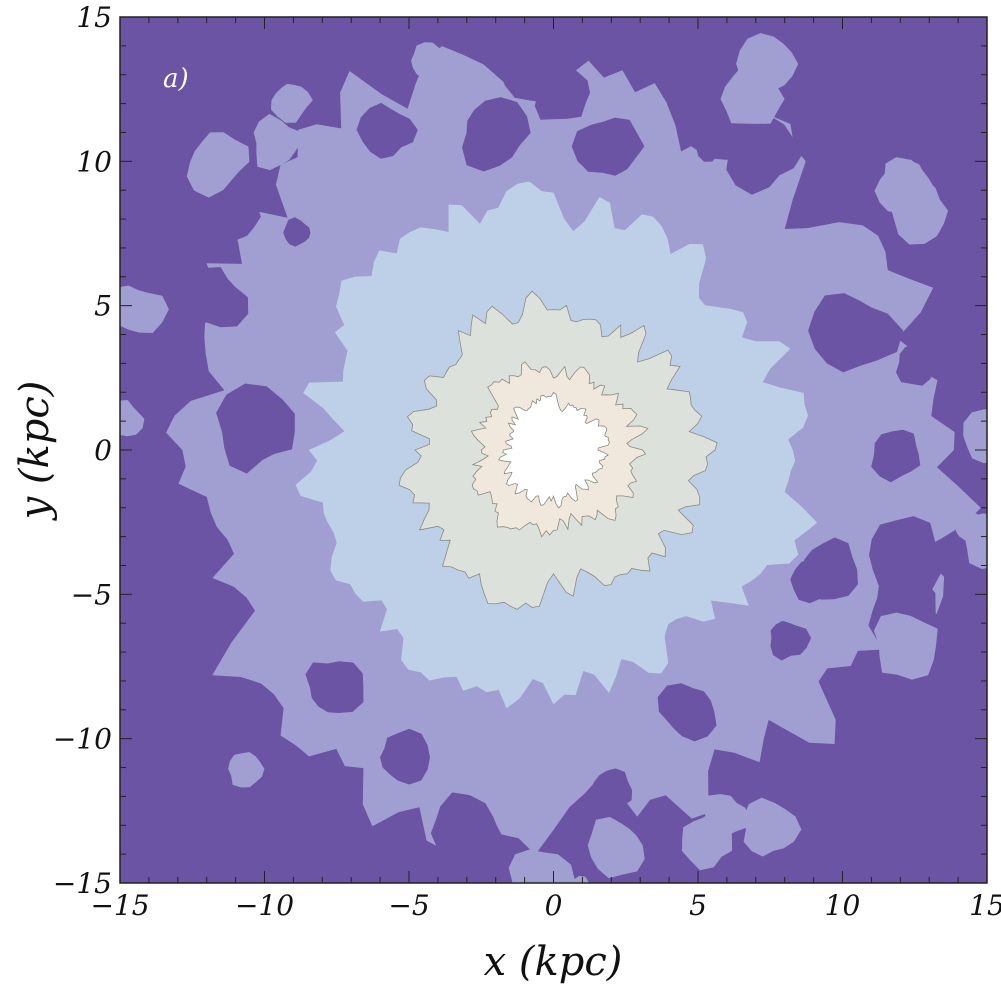 The width and height of the screenshot is (1001, 986). Describe the element at coordinates (554, 905) in the screenshot. I see `x-tick-label: 0` at that location.